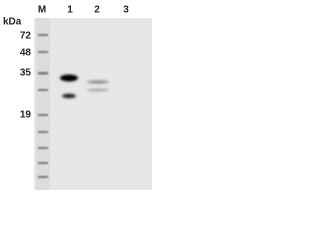 The image size is (320, 240). What do you see at coordinates (70, 10) in the screenshot?
I see `lane-label: 1` at bounding box center [70, 10].